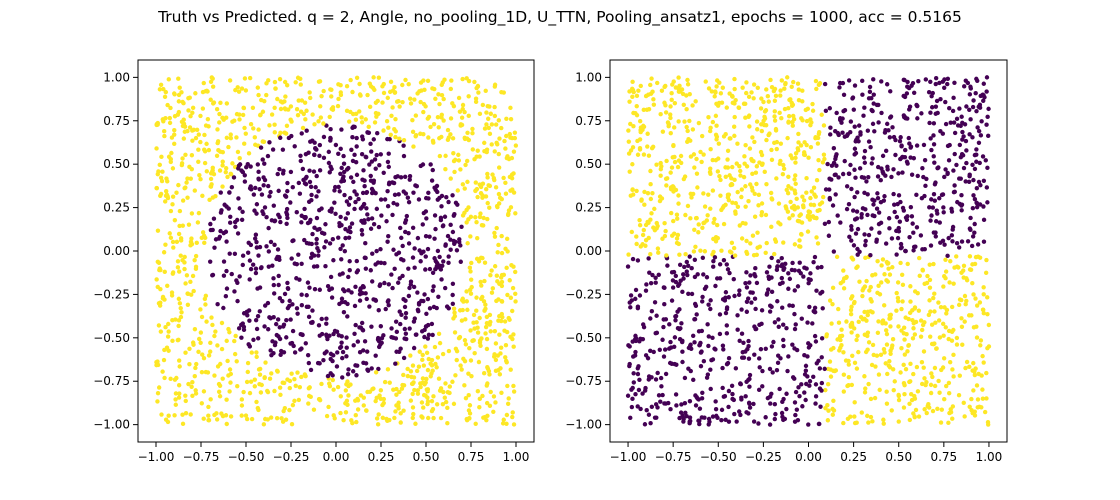 The width and height of the screenshot is (1120, 500). What do you see at coordinates (116, 77) in the screenshot?
I see `y-tick-label: 1.00` at bounding box center [116, 77].